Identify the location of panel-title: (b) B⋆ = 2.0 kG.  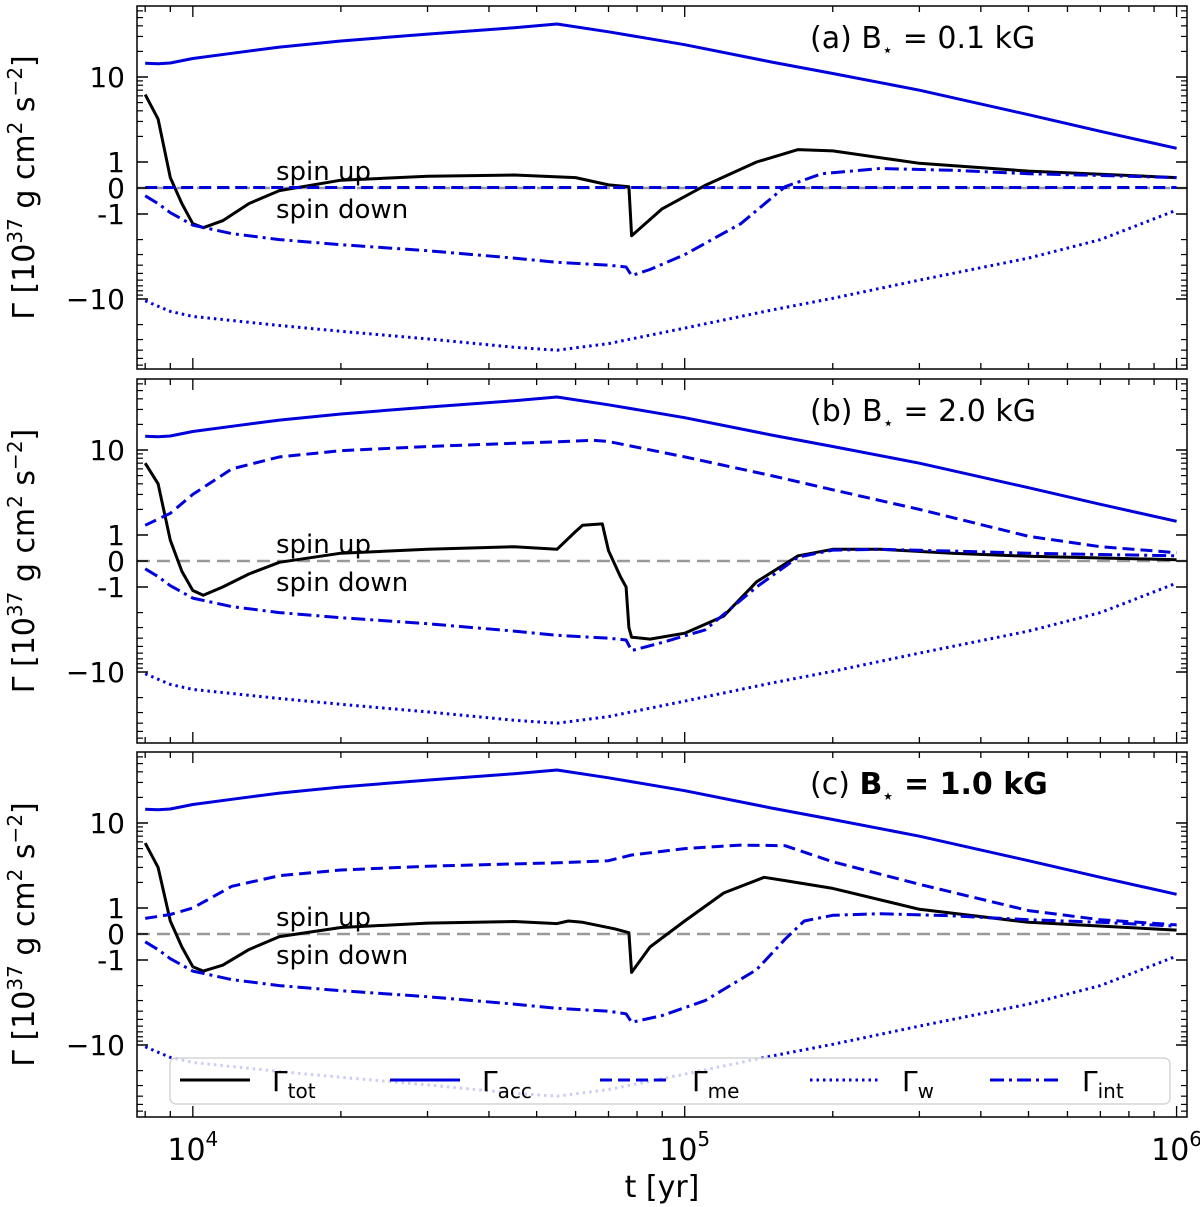
(923, 414).